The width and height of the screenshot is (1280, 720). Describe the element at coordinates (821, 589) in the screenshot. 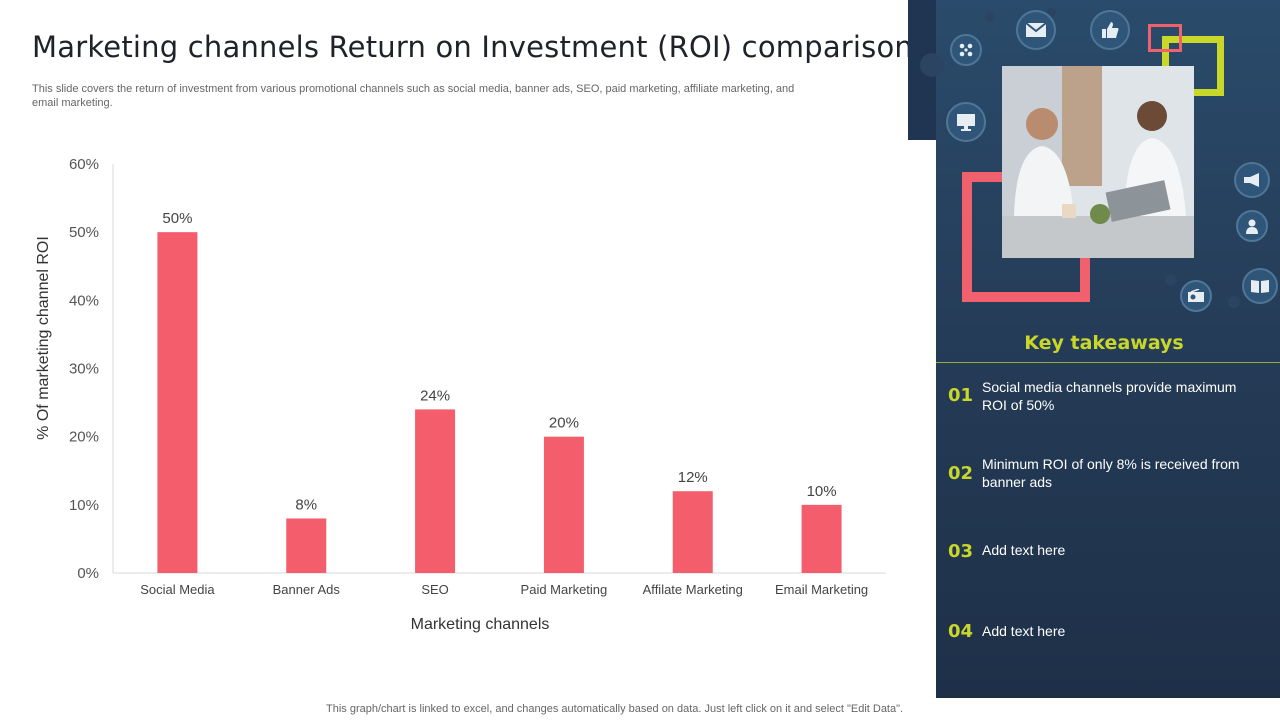

I see `x-tick-label: Email Marketing` at that location.